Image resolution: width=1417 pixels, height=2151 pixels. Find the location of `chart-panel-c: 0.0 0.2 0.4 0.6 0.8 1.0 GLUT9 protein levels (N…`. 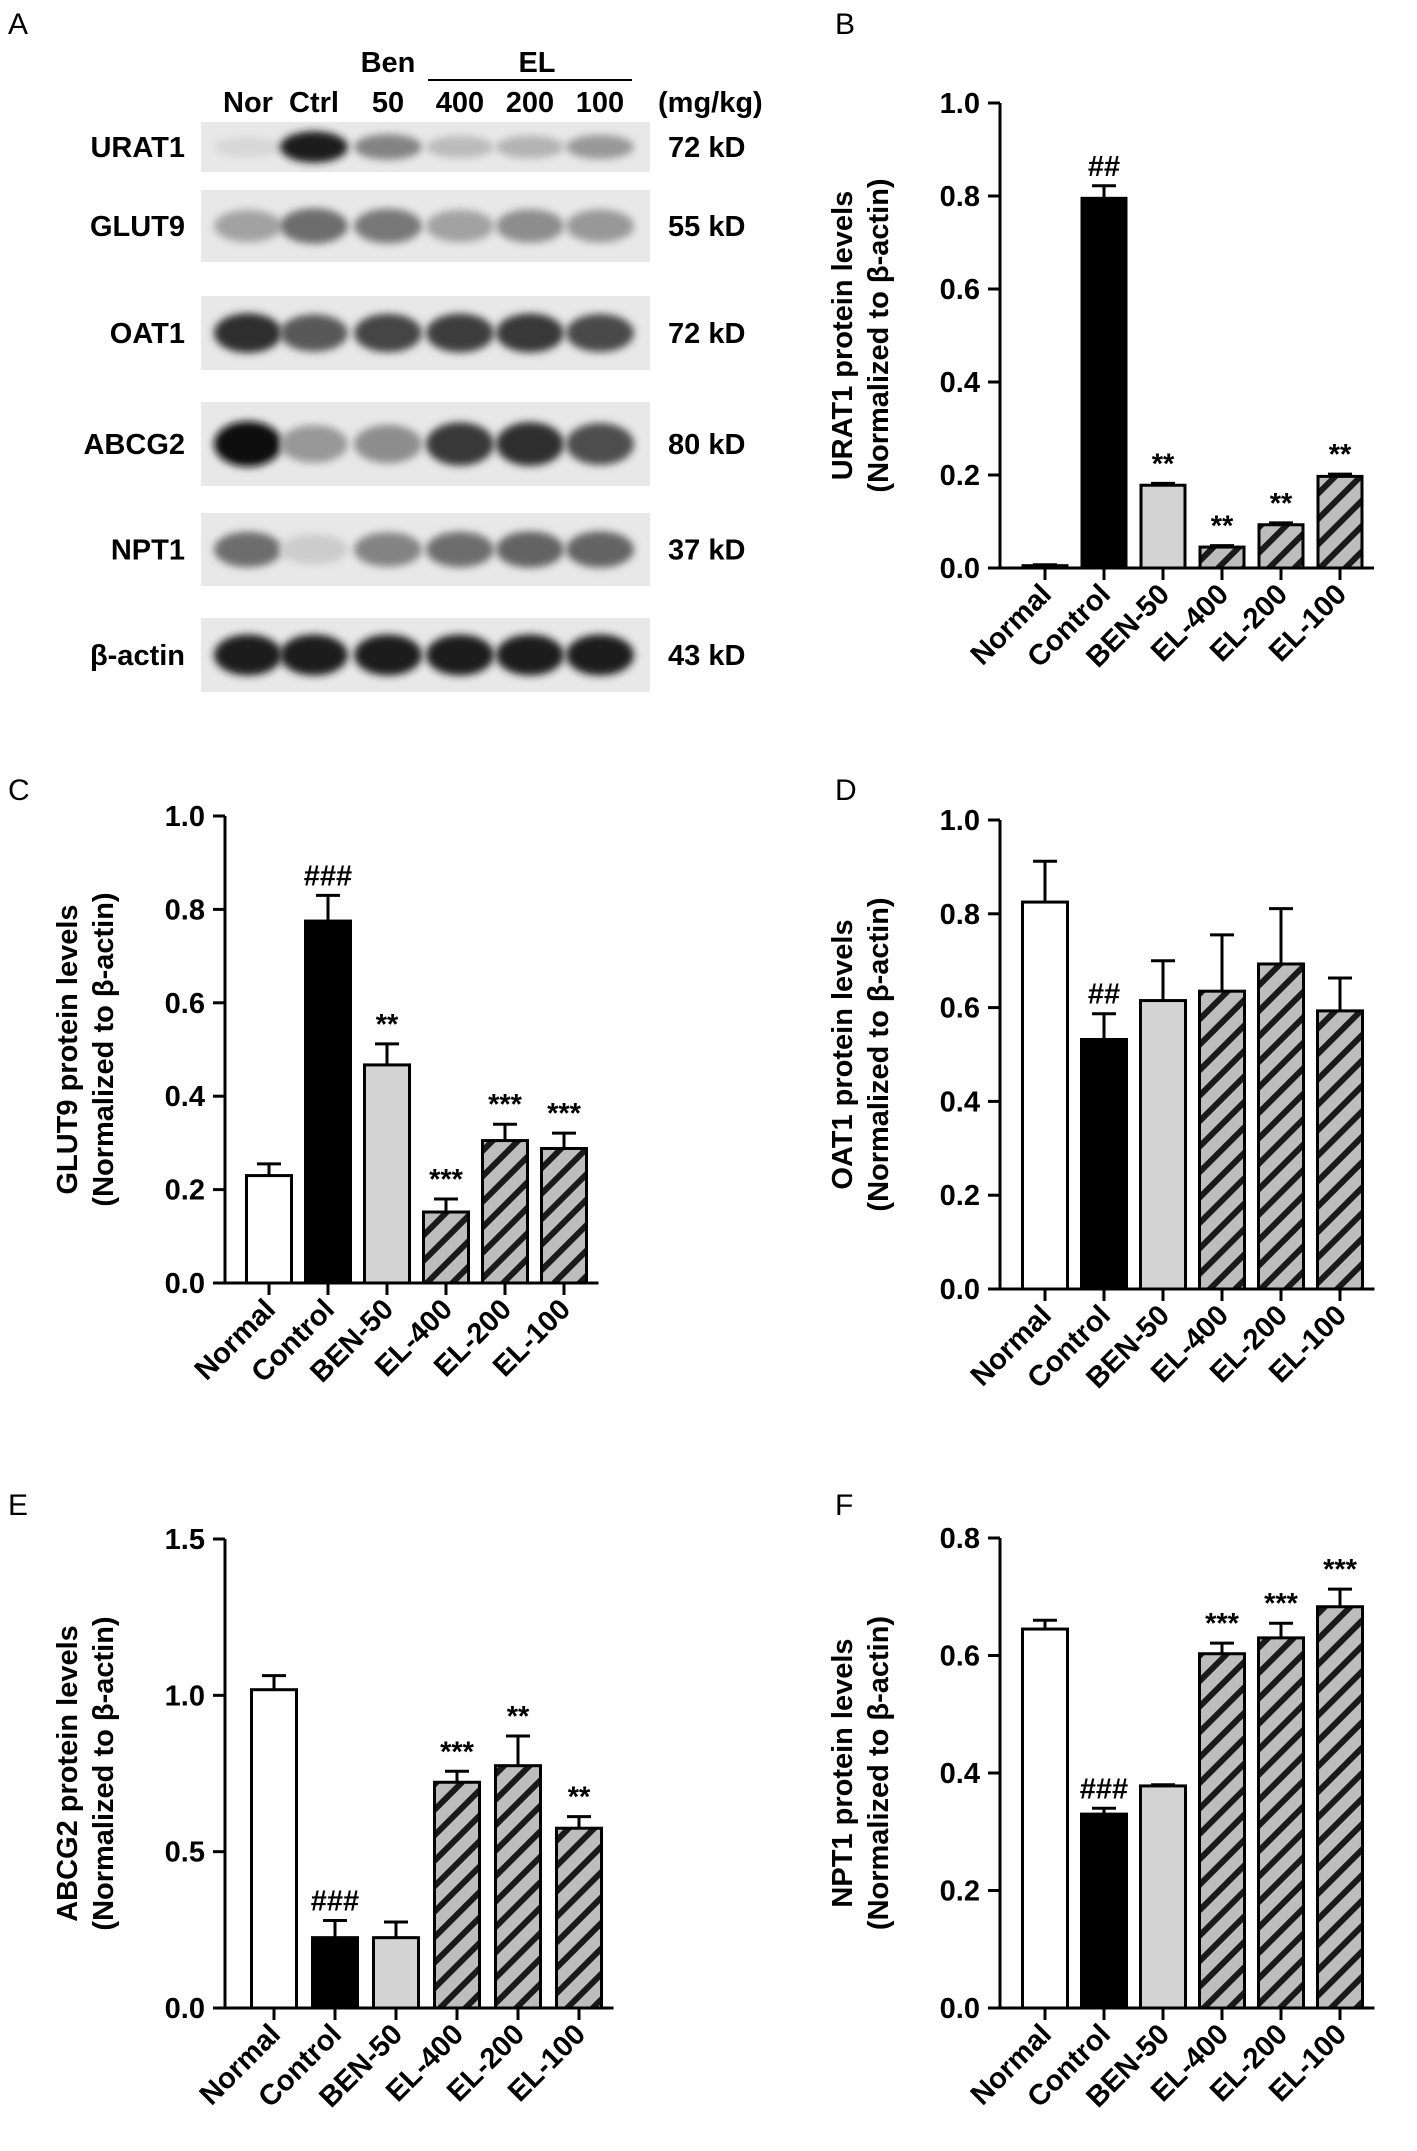

chart-panel-c: 0.0 0.2 0.4 0.6 0.8 1.0 GLUT9 protein levels (N… is located at coordinates (325, 1095).